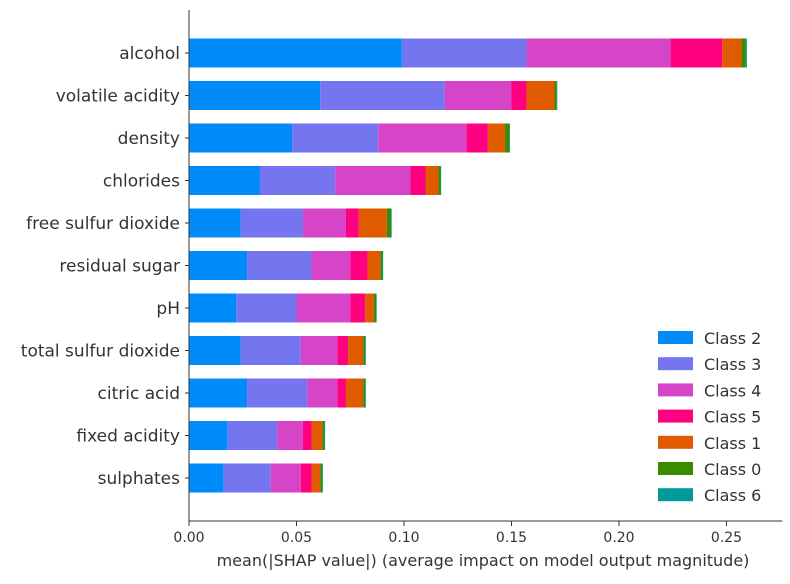 The width and height of the screenshot is (790, 584). Describe the element at coordinates (119, 267) in the screenshot. I see `y-tick-label-residual-sugar: residual sugar` at that location.